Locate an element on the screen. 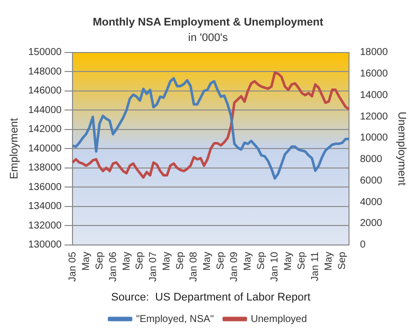  y-axis-title: Employment is located at coordinates (14, 149).